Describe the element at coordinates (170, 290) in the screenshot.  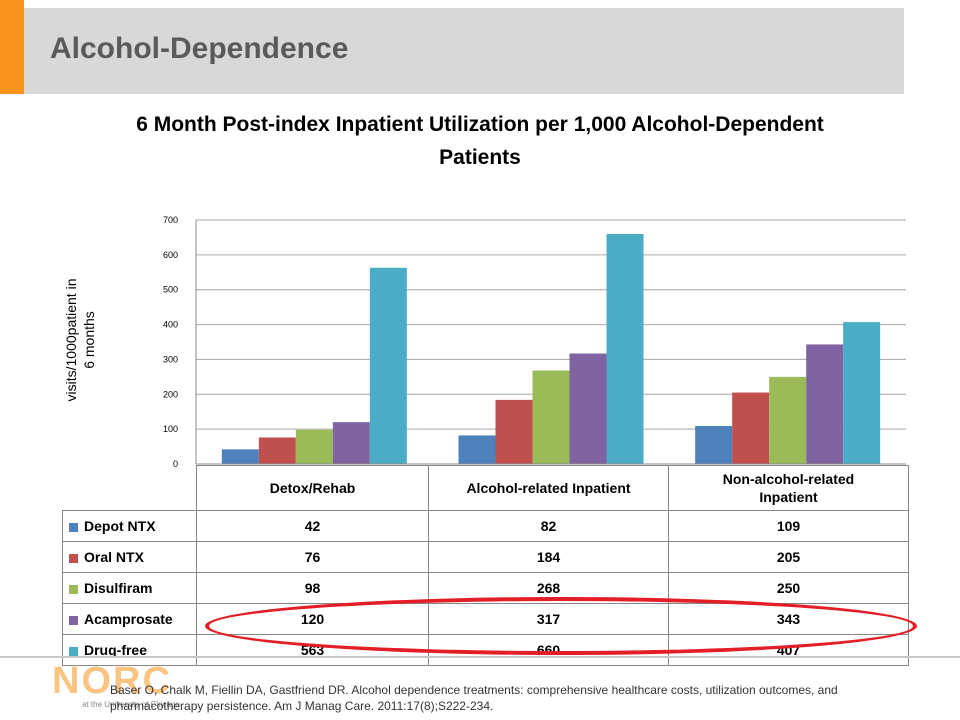
I see `y-tick-label: 500` at that location.